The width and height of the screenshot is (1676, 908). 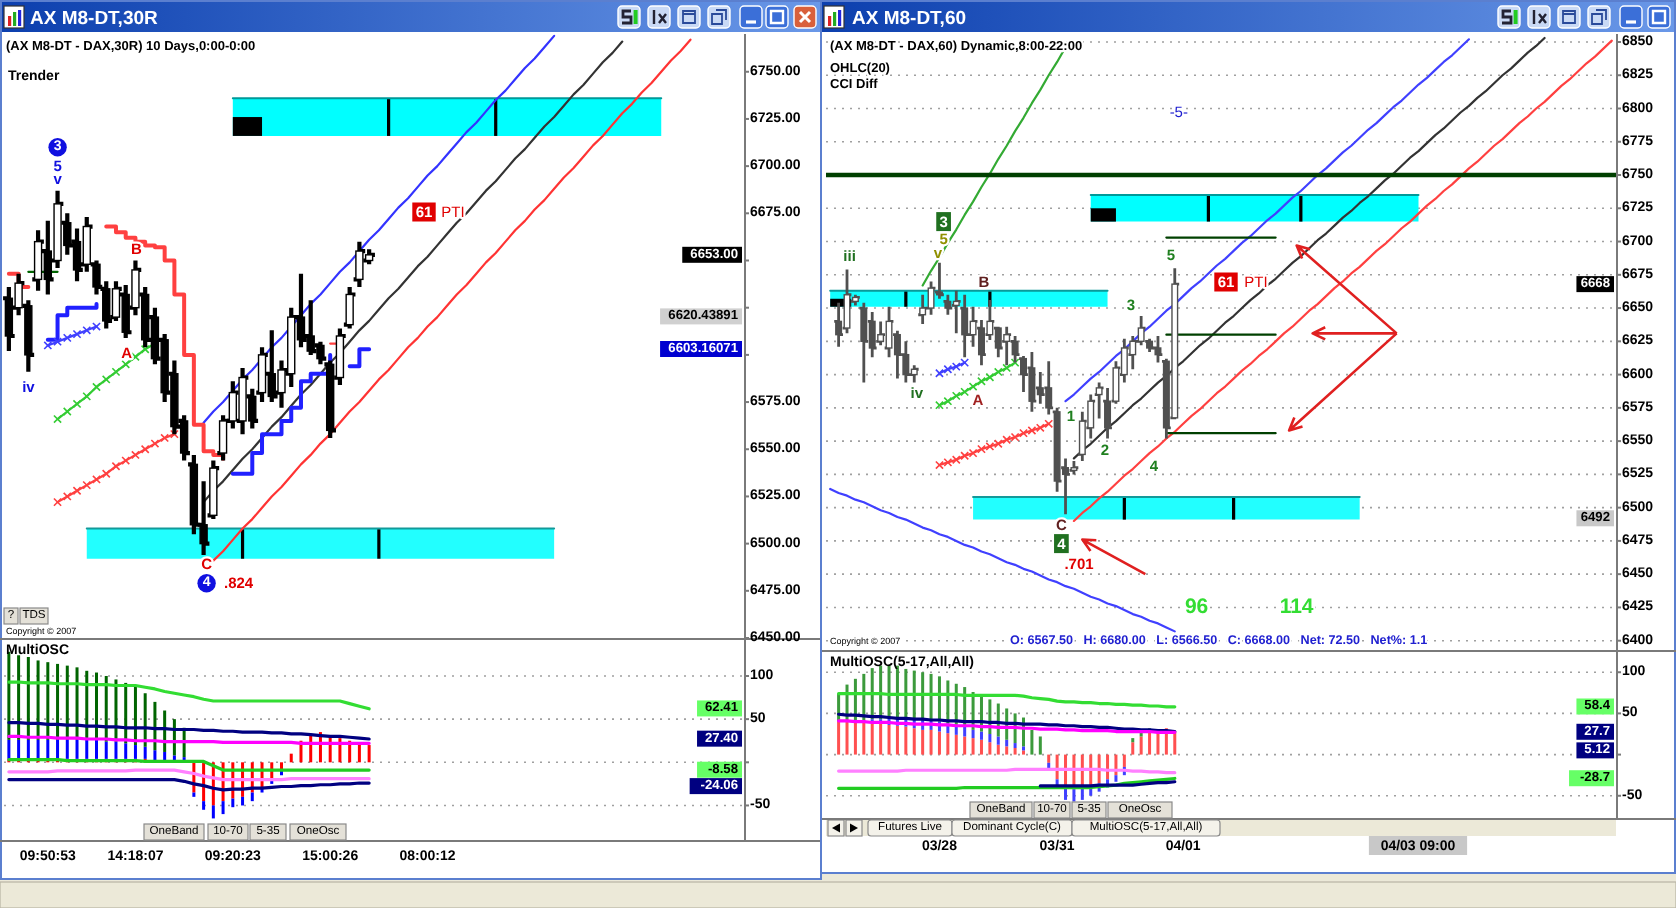 What do you see at coordinates (1196, 607) in the screenshot?
I see `annotation: 96` at bounding box center [1196, 607].